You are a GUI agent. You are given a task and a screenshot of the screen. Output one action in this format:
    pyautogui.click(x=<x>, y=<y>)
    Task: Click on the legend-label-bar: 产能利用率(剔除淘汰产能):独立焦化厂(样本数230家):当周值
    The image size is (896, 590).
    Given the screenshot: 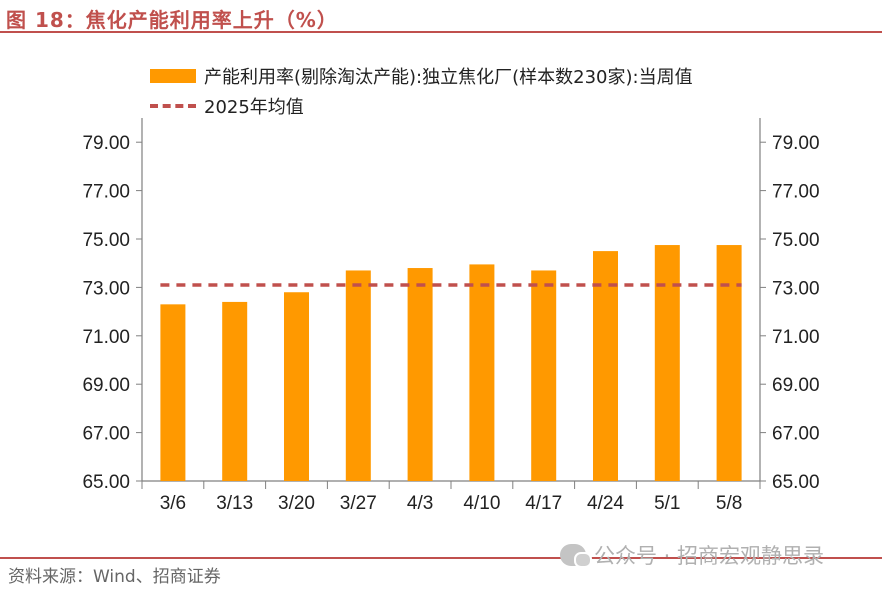 What is the action you would take?
    pyautogui.click(x=448, y=77)
    